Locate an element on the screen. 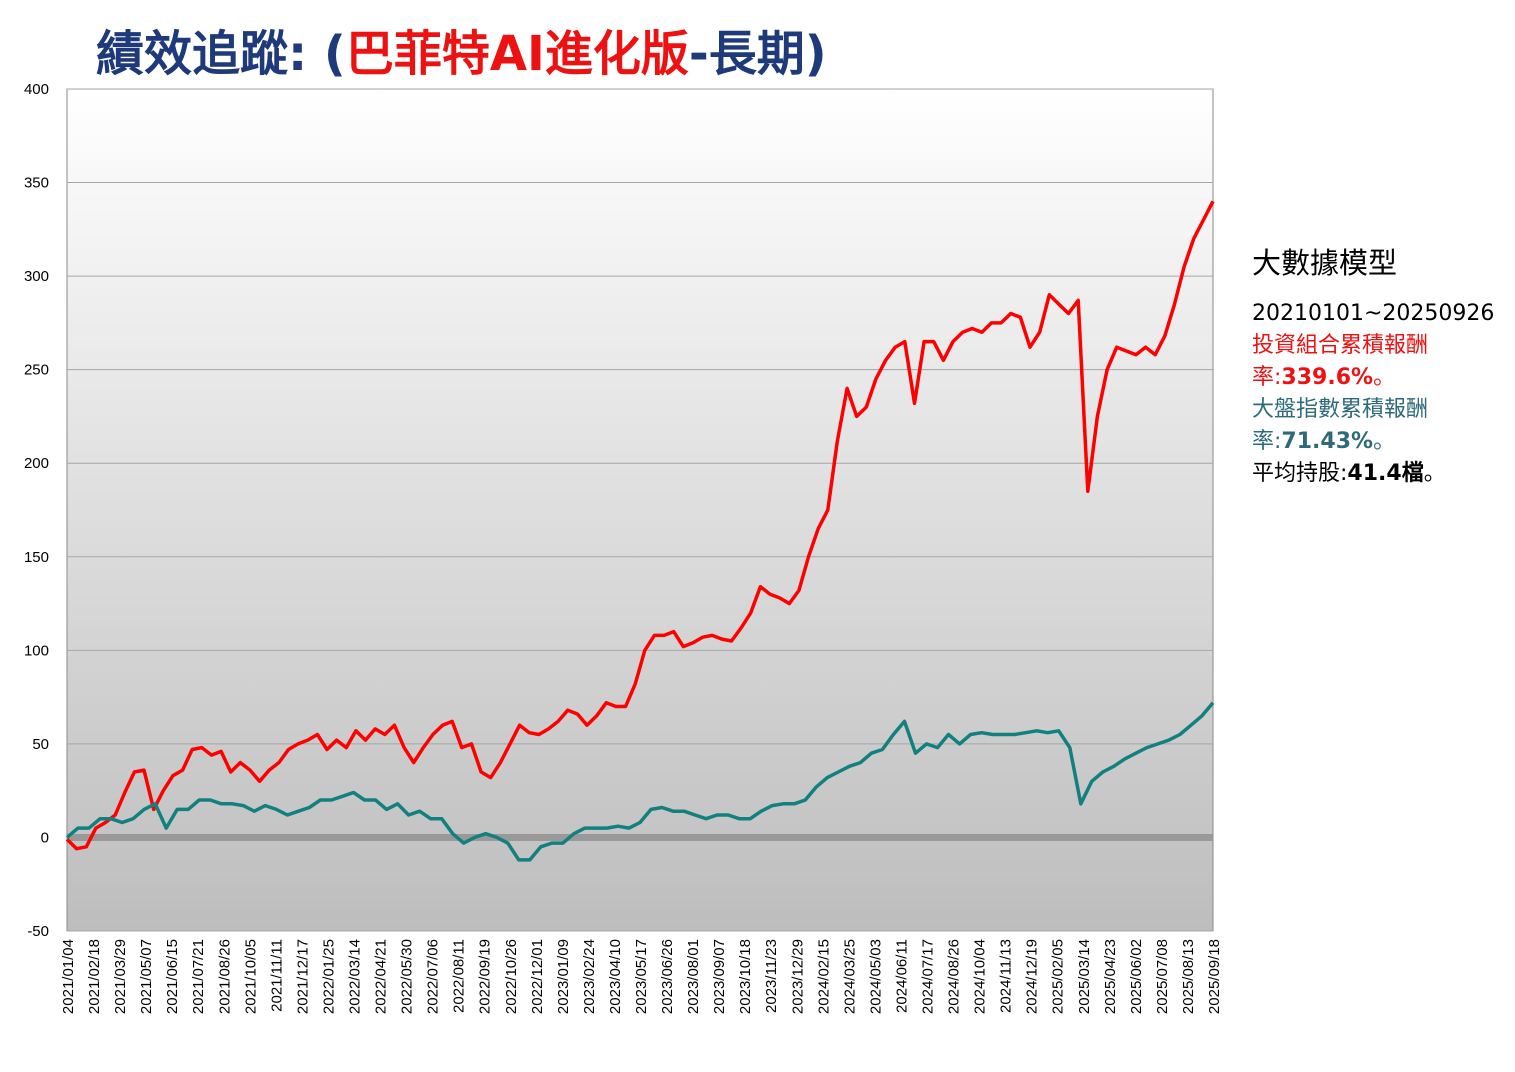  avg-holding-end: 。 is located at coordinates (1434, 473).